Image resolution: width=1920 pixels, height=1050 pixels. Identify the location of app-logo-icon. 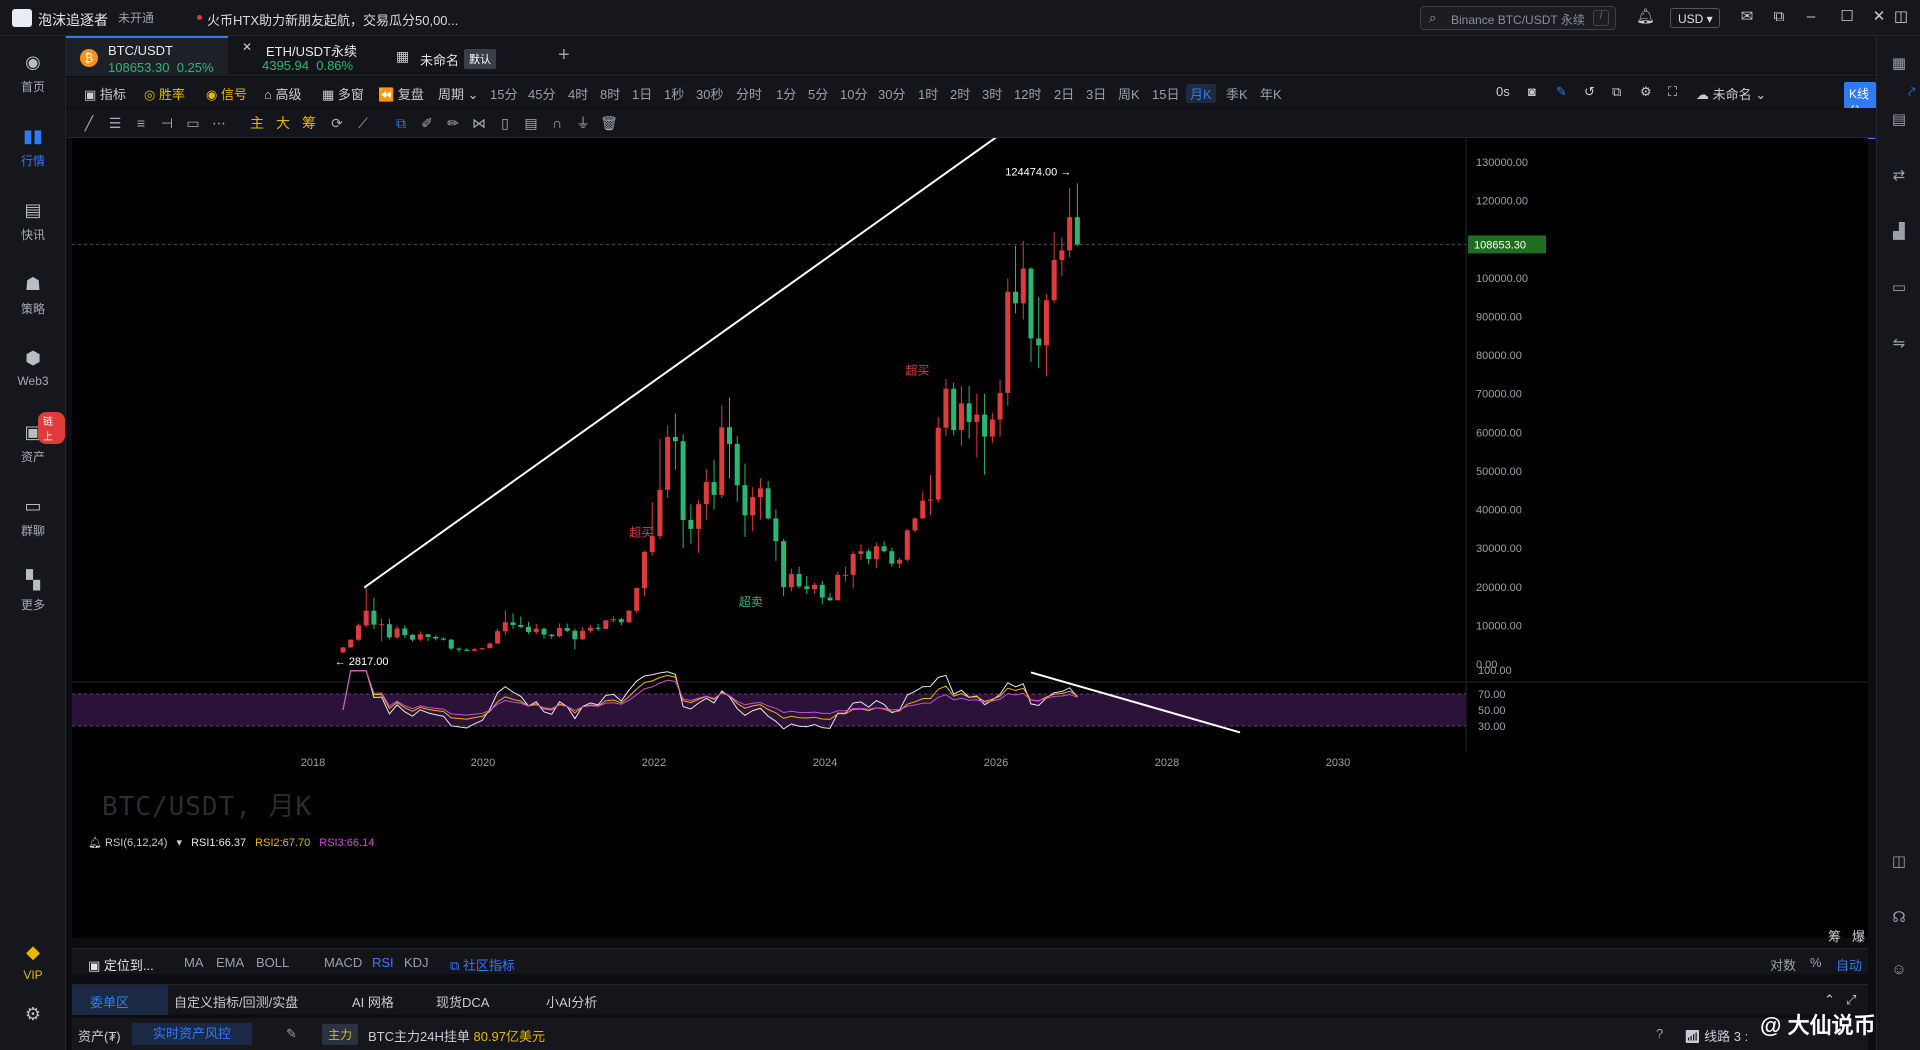
(22, 18).